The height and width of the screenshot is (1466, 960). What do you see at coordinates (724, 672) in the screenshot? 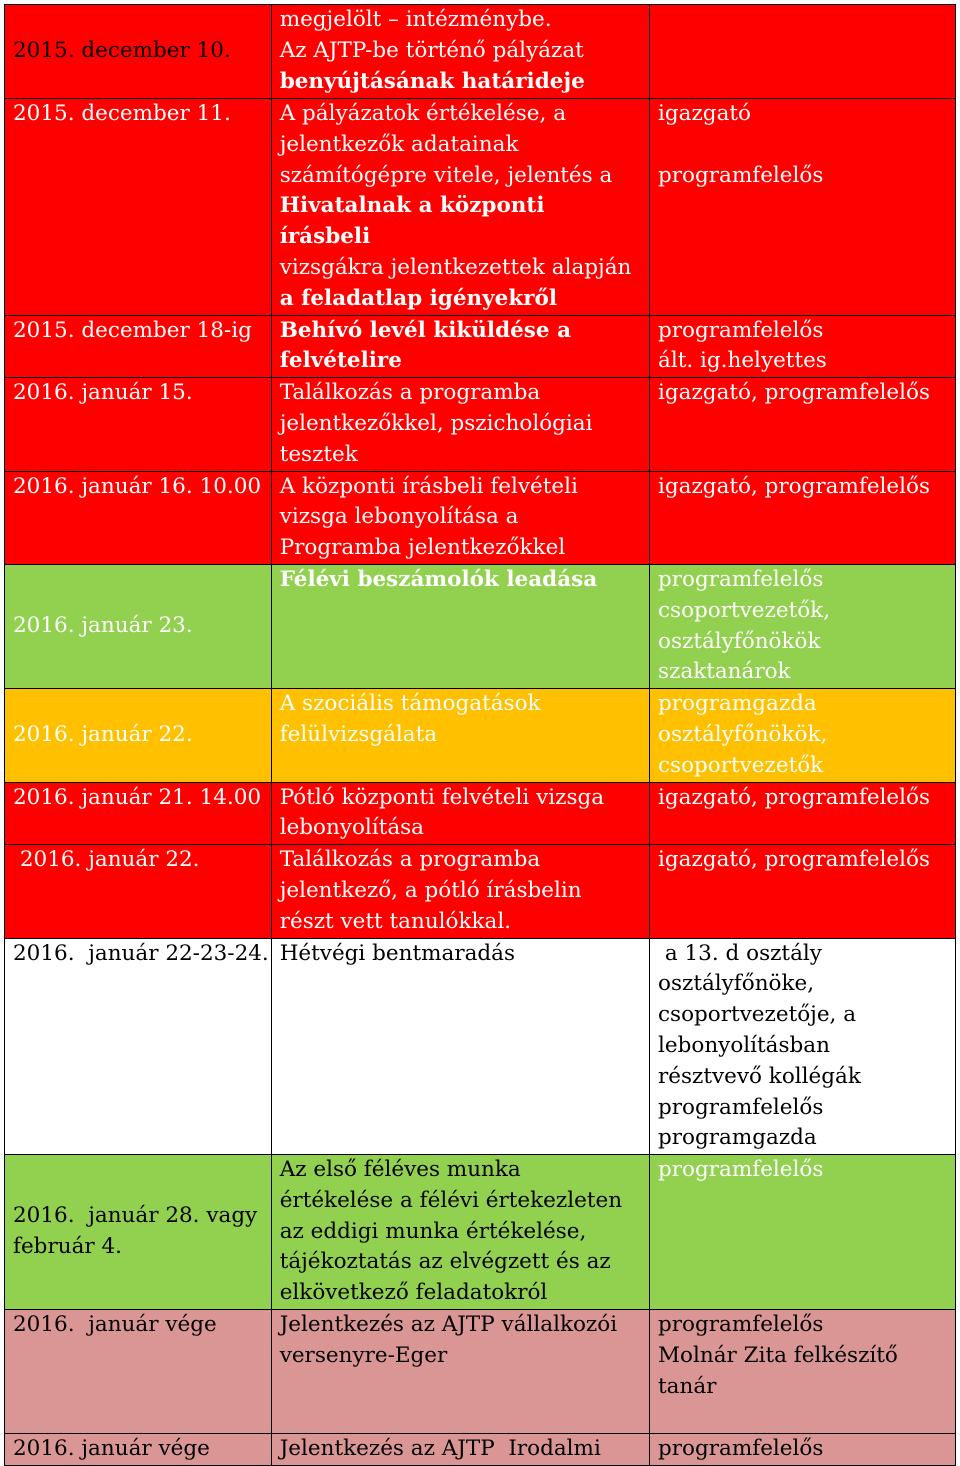
I see `responsible-line: szaktanárok` at bounding box center [724, 672].